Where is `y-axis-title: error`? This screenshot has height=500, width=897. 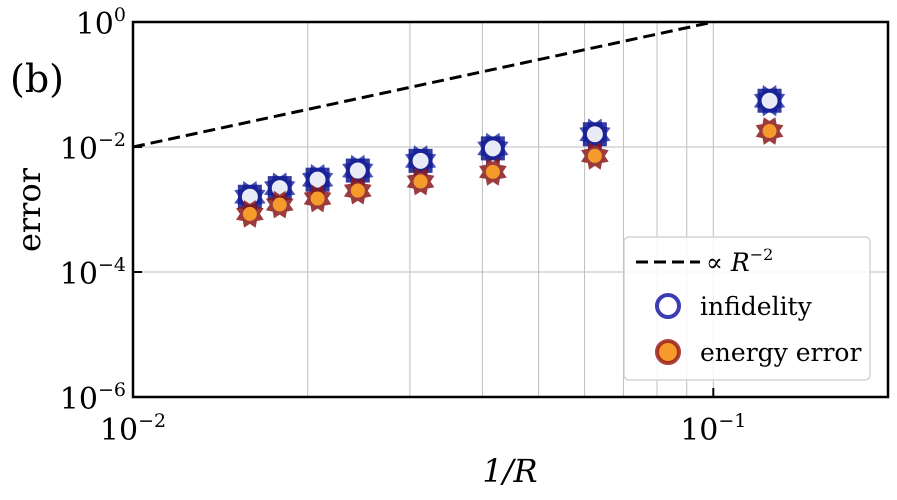
y-axis-title: error is located at coordinates (29, 209).